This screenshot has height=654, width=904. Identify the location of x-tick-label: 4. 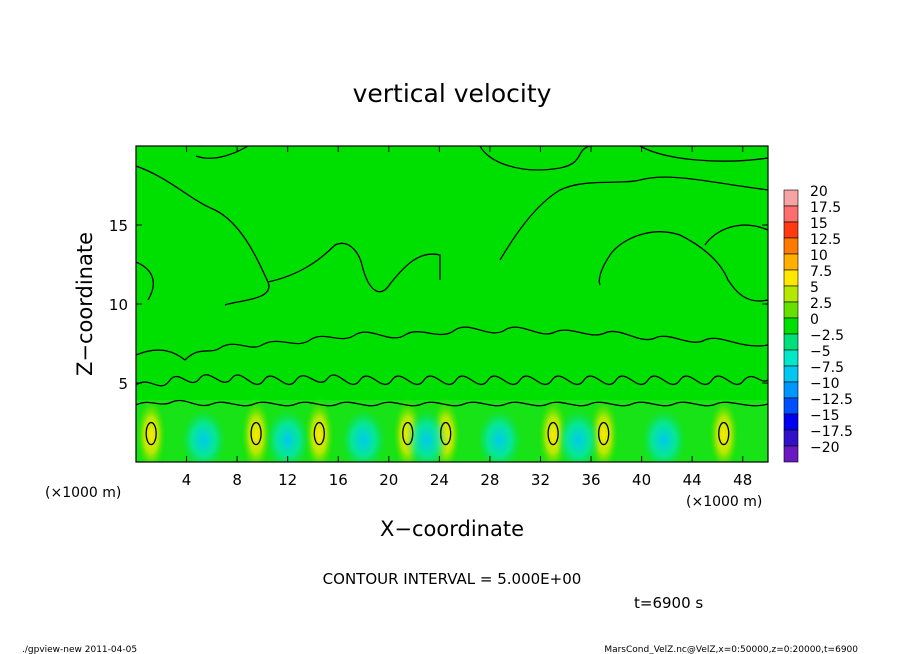
(187, 480).